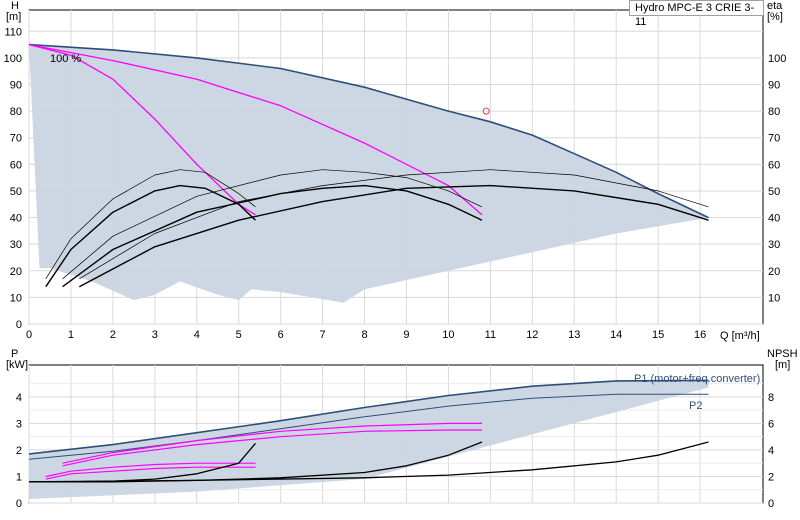 The height and width of the screenshot is (520, 800). What do you see at coordinates (532, 335) in the screenshot?
I see `x-tick: 12` at bounding box center [532, 335].